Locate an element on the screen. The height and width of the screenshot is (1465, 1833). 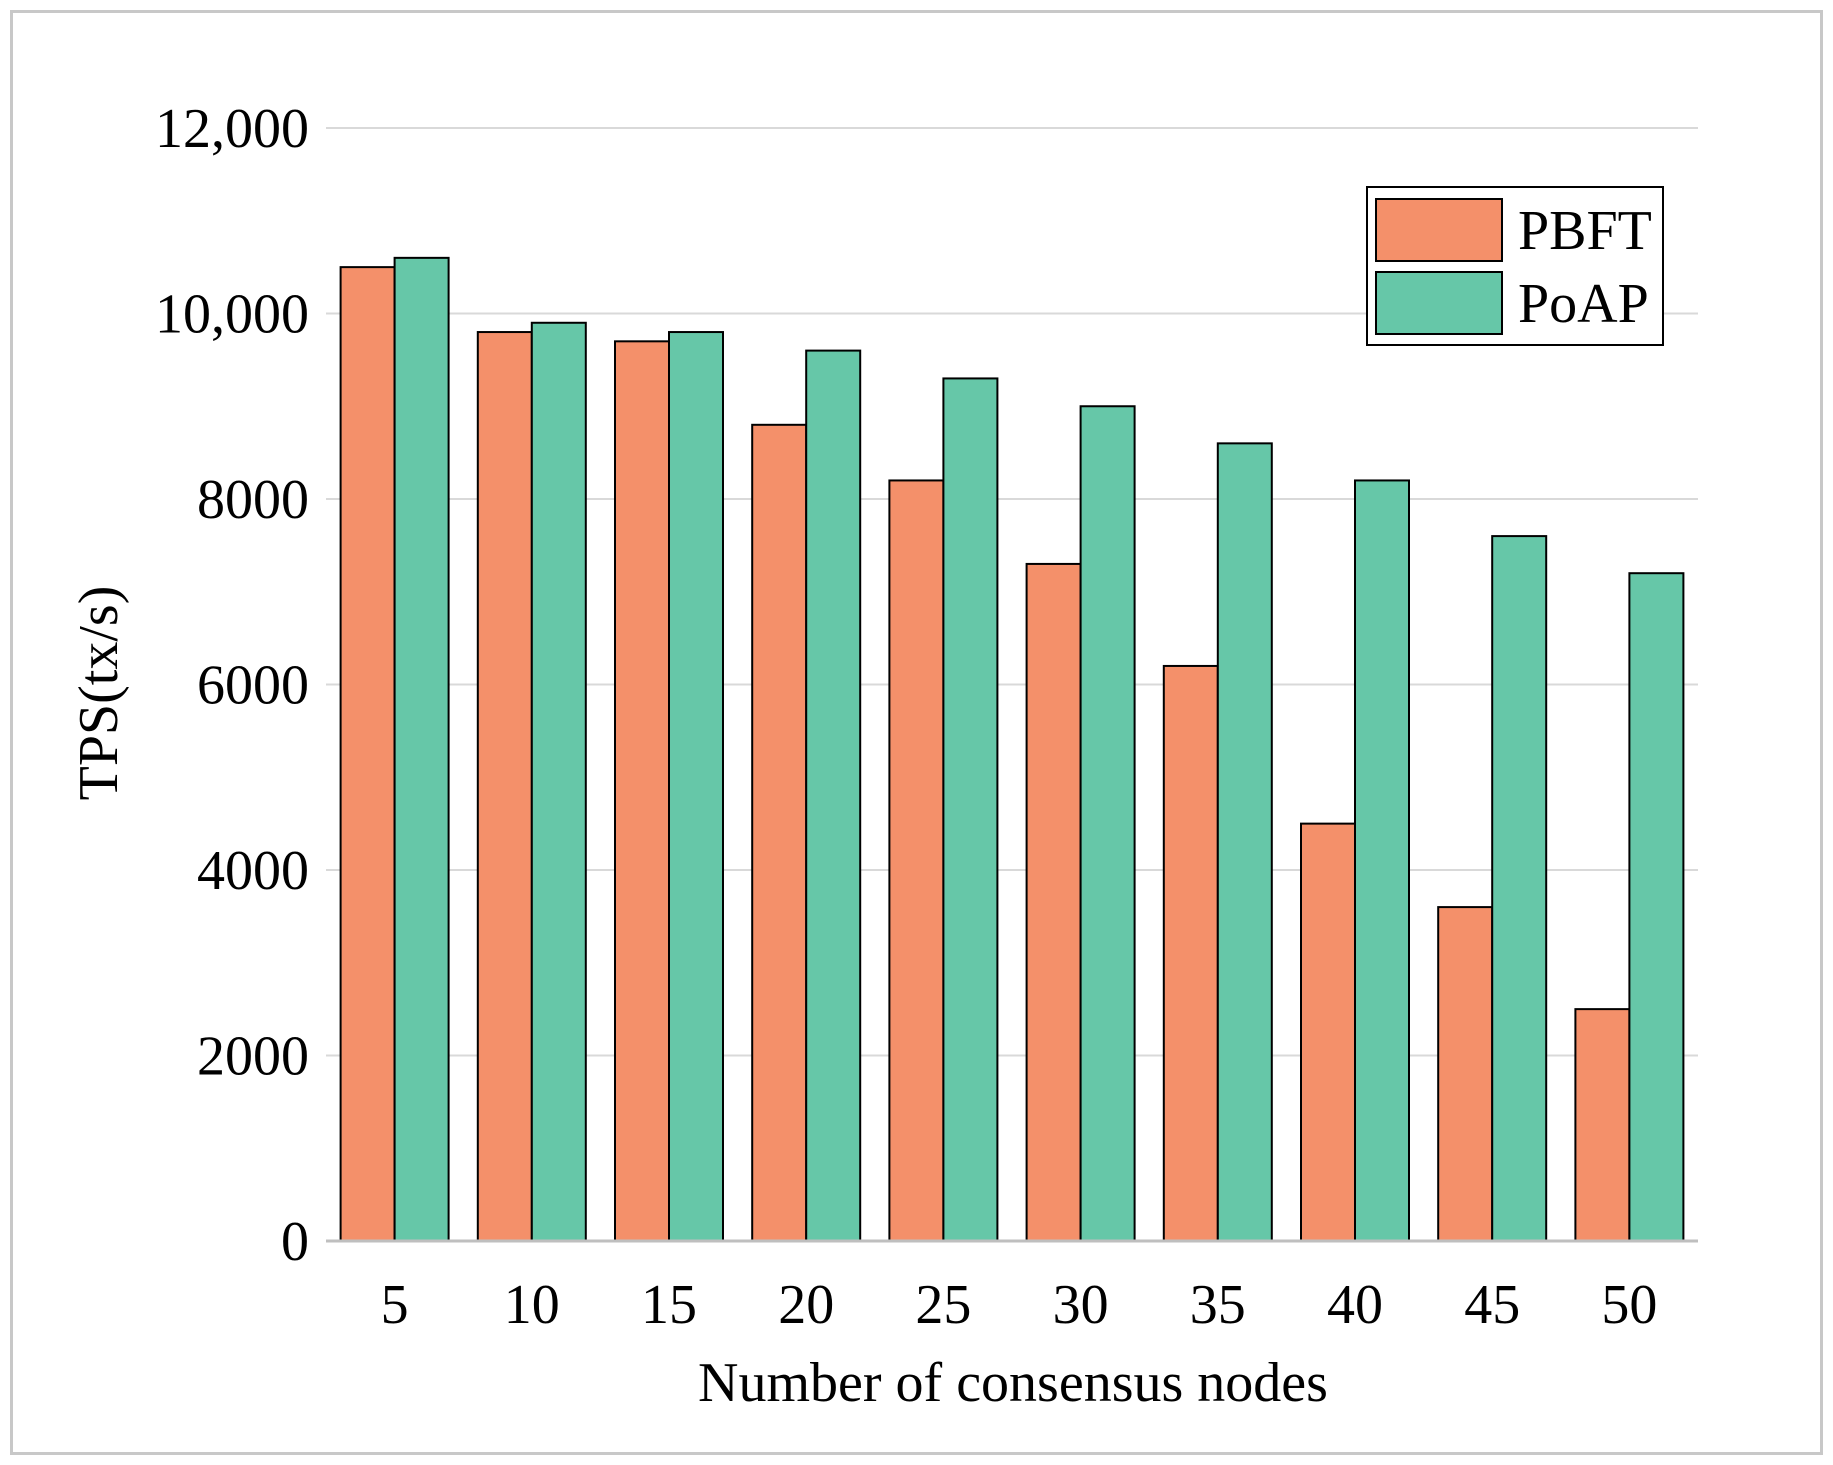
legend-label-pbft: PBFT is located at coordinates (1585, 231).